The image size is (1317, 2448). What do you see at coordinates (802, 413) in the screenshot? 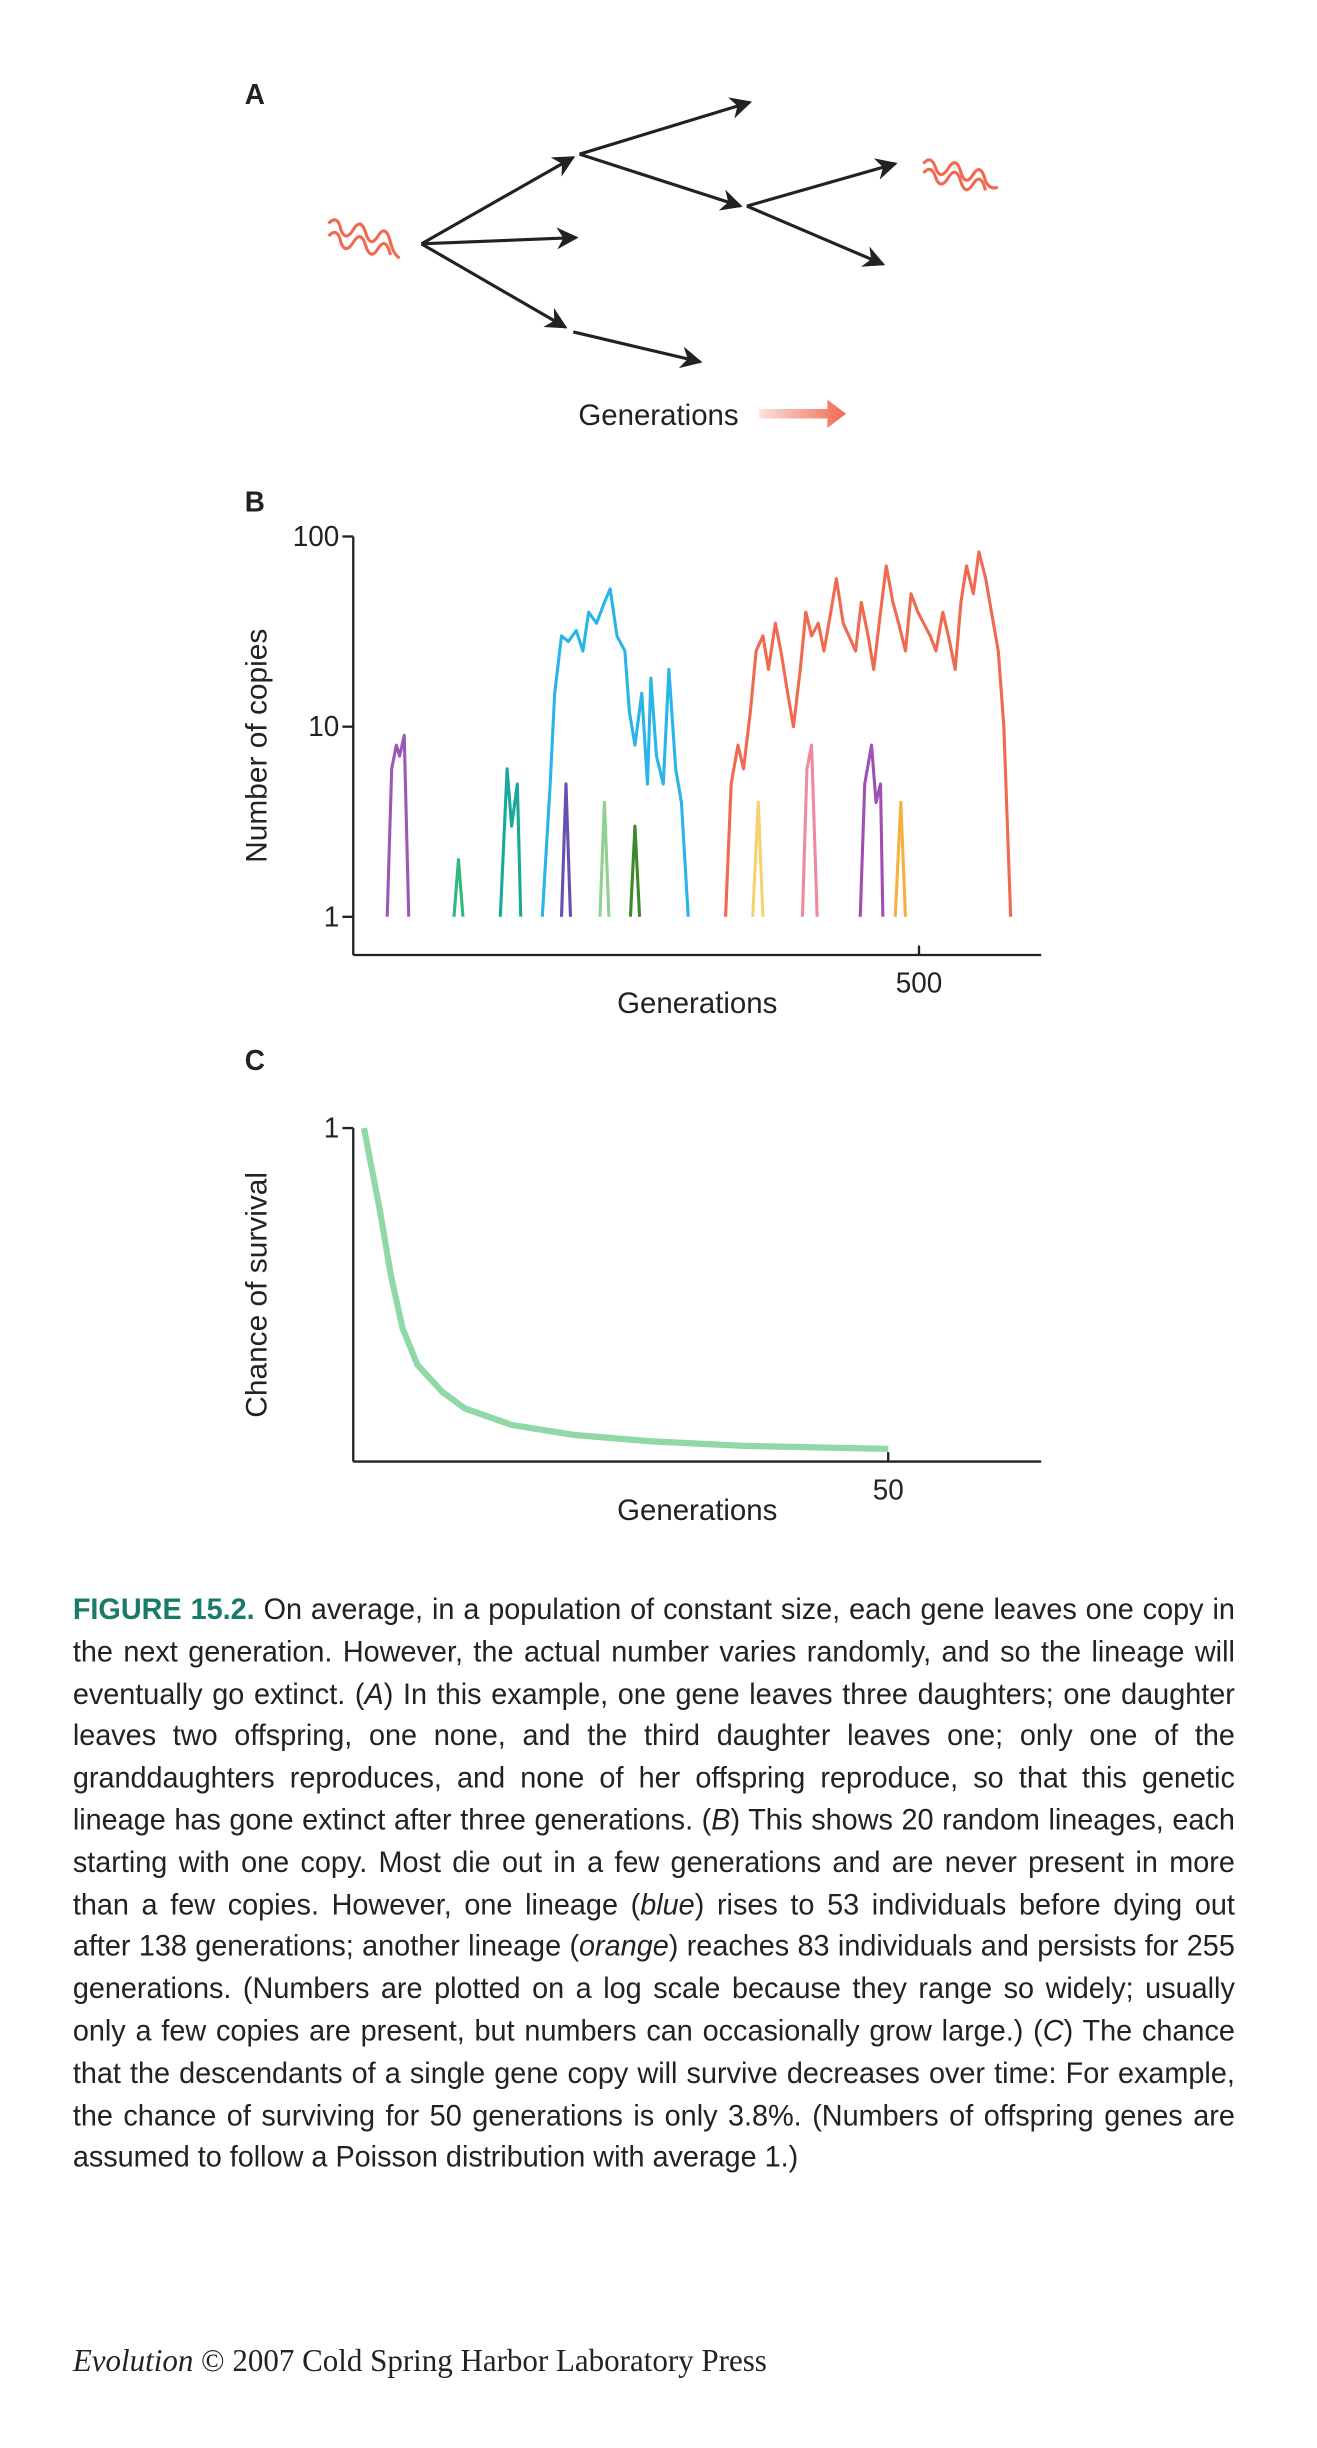
I see `time-arrow` at bounding box center [802, 413].